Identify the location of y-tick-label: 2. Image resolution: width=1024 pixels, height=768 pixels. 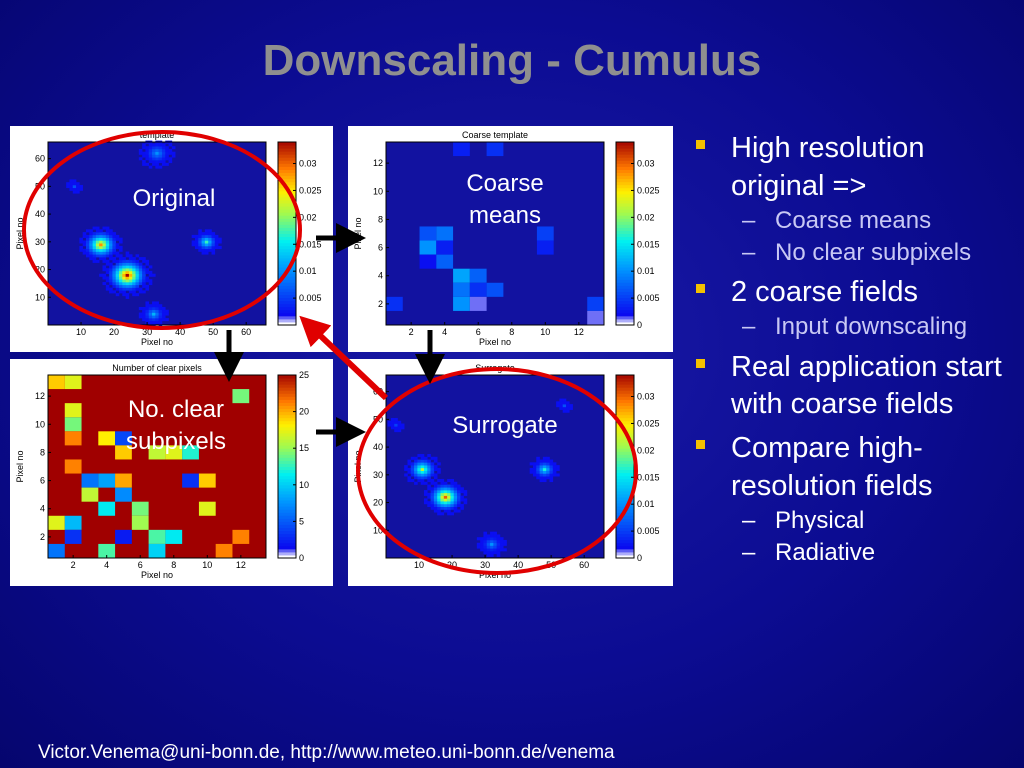
(380, 304).